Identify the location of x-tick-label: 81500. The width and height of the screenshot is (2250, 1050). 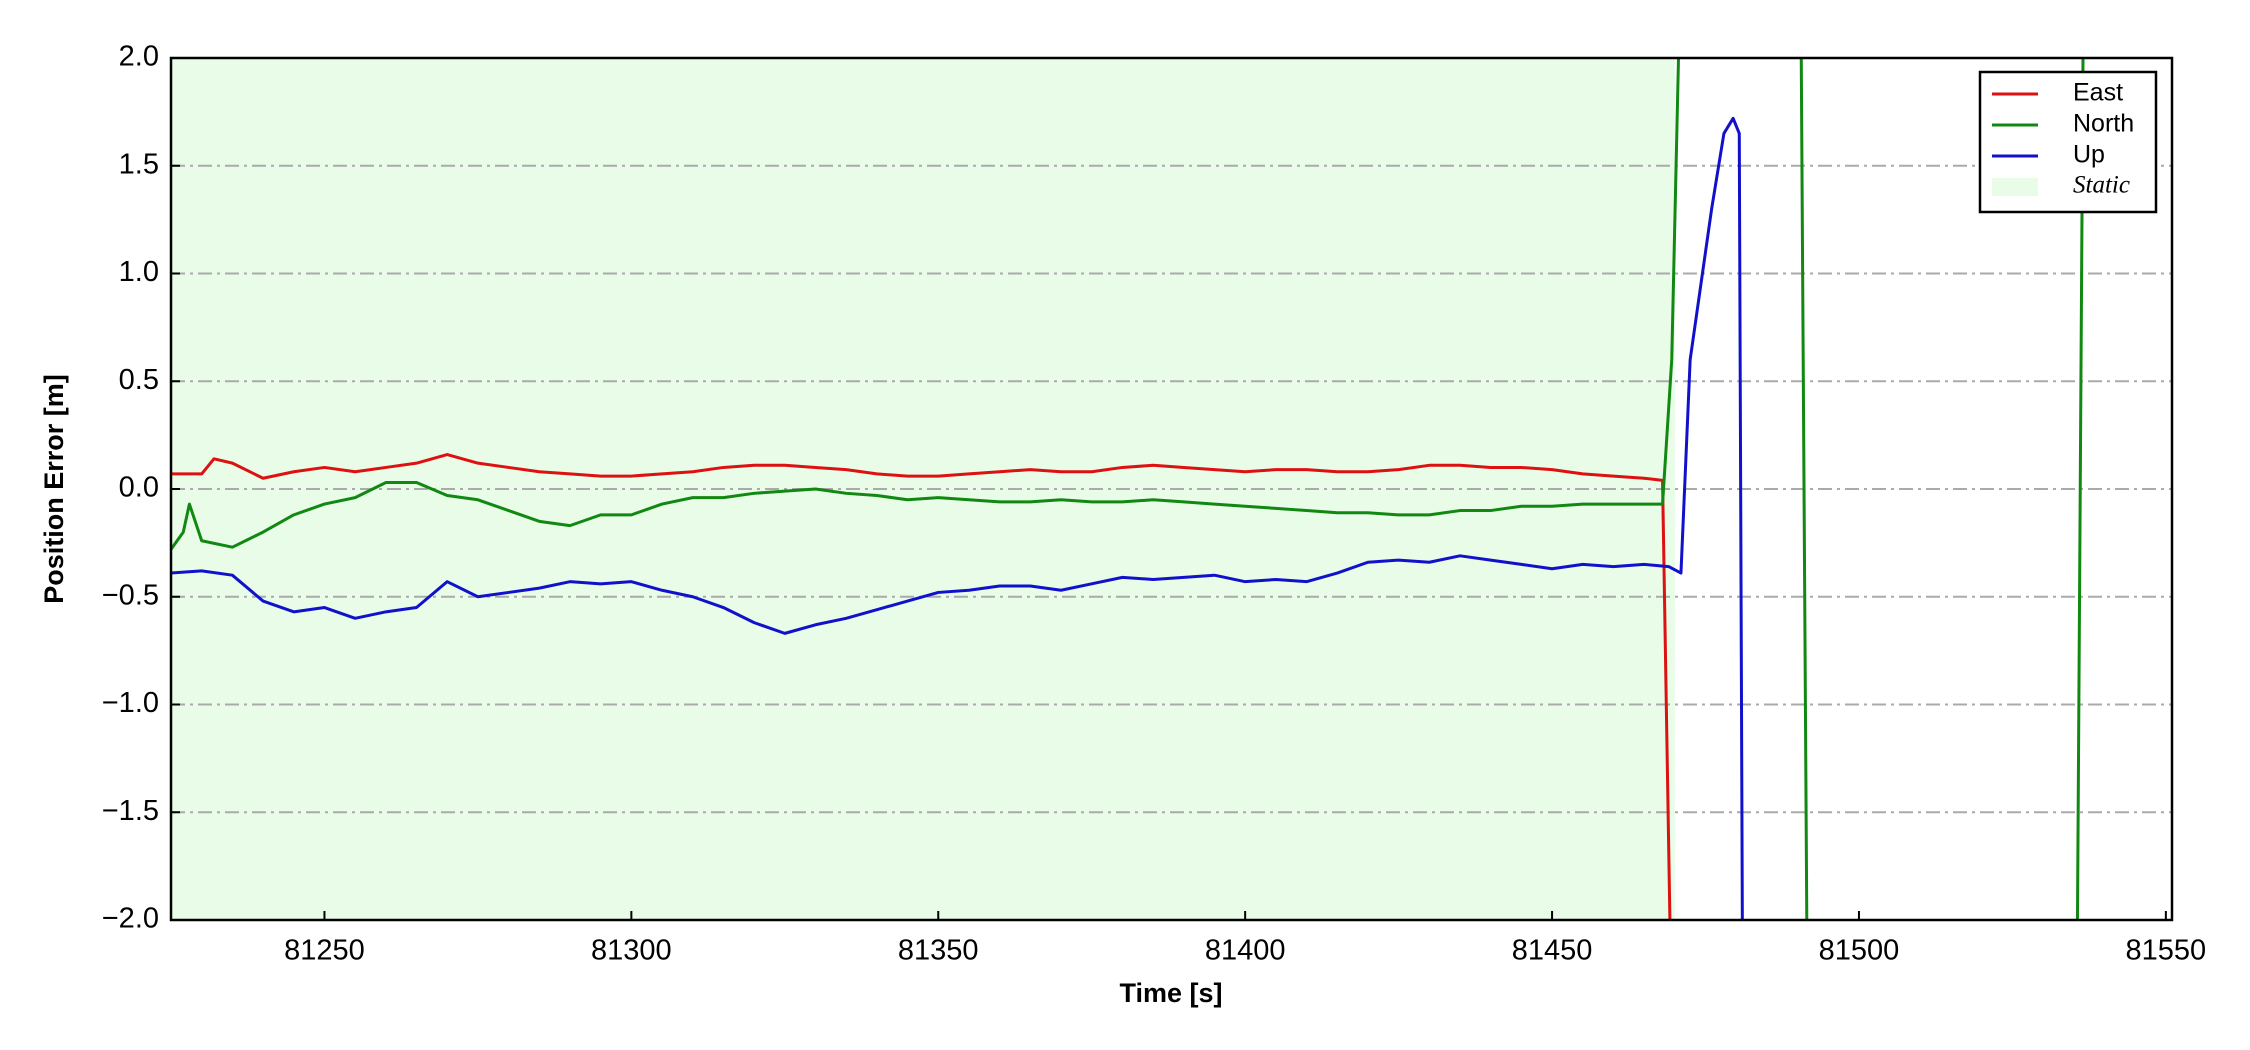
(1859, 951).